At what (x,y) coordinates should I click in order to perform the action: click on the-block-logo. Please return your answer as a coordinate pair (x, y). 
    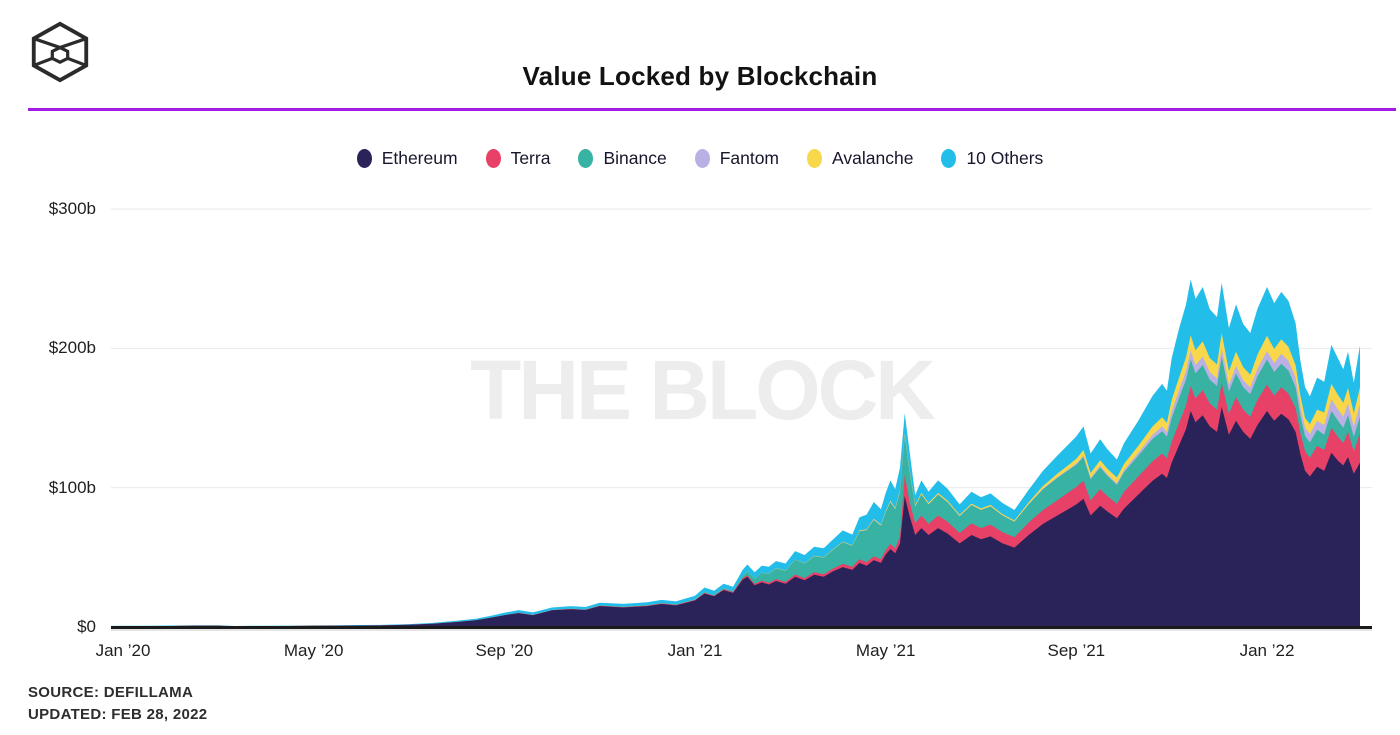
    Looking at the image, I should click on (60, 52).